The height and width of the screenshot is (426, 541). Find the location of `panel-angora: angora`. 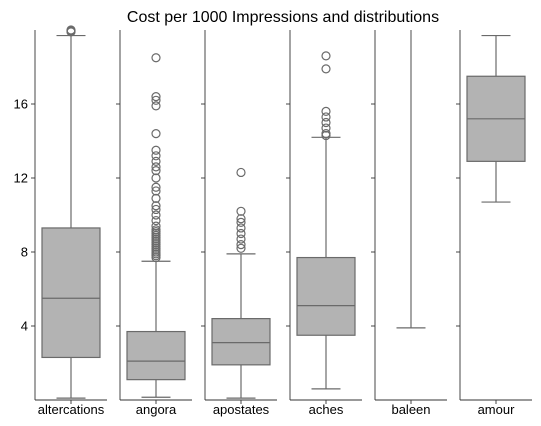

panel-angora: angora is located at coordinates (154, 223).